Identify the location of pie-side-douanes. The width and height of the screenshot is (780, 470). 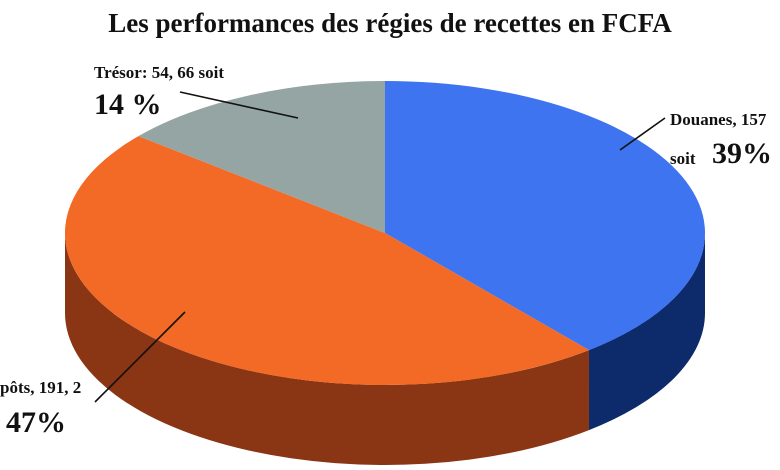
(646, 332).